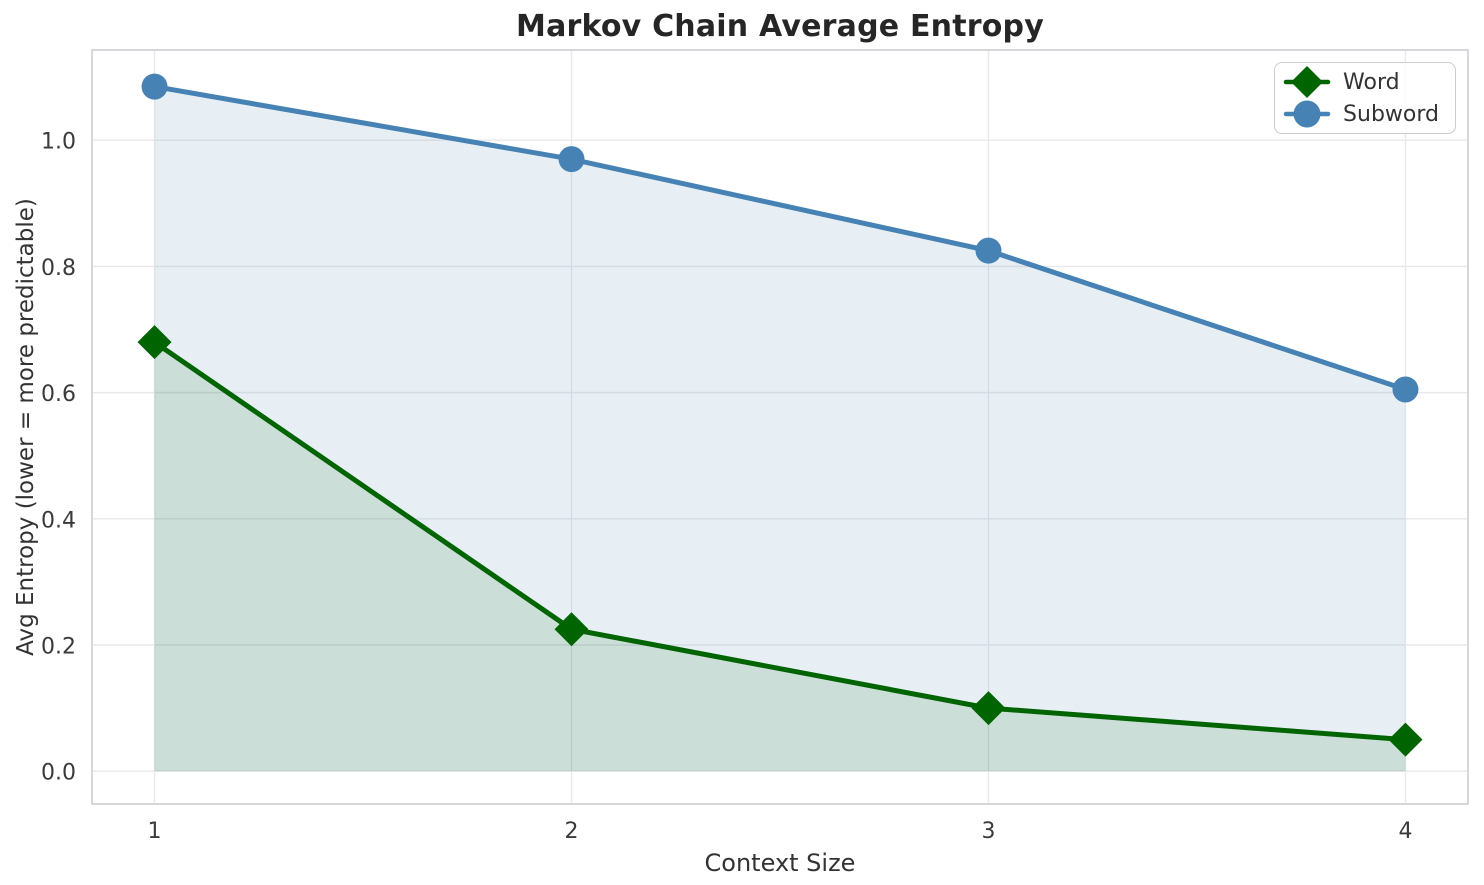 The height and width of the screenshot is (885, 1484). Describe the element at coordinates (58, 394) in the screenshot. I see `y-tick-0.6: 0.6` at that location.